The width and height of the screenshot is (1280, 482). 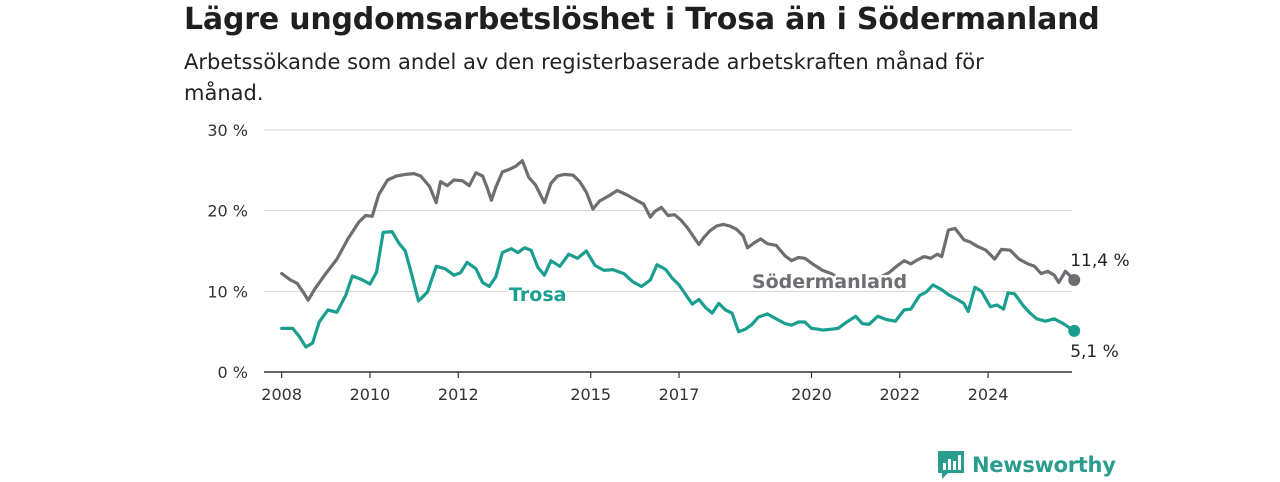 What do you see at coordinates (590, 394) in the screenshot?
I see `x-tick-label: 2015` at bounding box center [590, 394].